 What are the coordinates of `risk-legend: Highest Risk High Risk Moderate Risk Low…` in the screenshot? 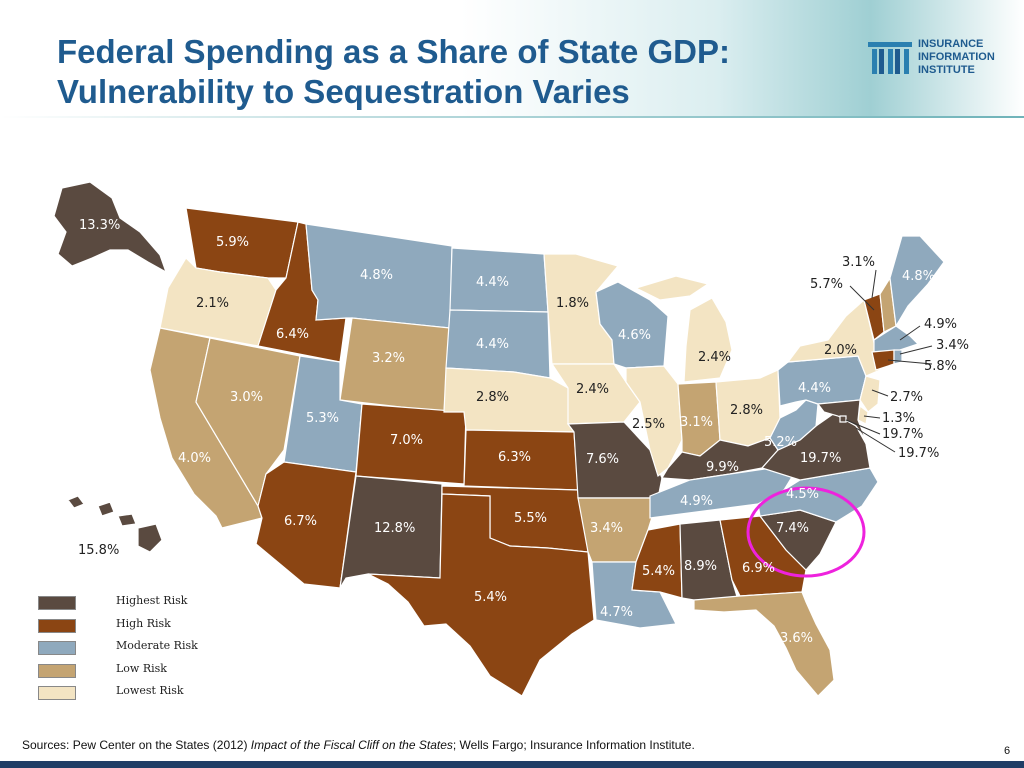 It's located at (138, 648).